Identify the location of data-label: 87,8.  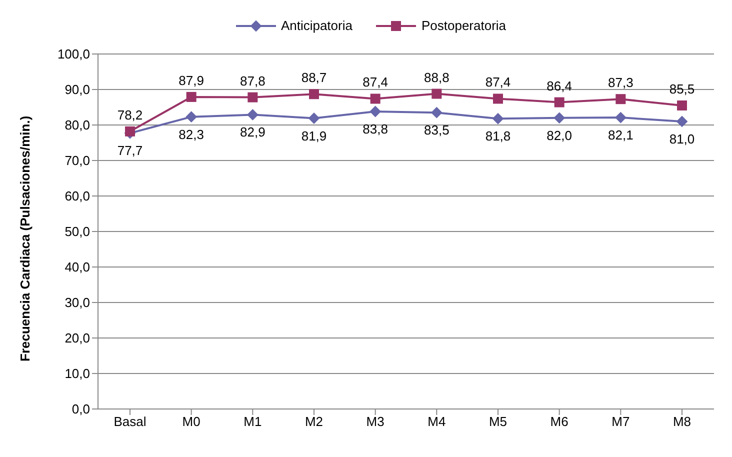
(253, 80).